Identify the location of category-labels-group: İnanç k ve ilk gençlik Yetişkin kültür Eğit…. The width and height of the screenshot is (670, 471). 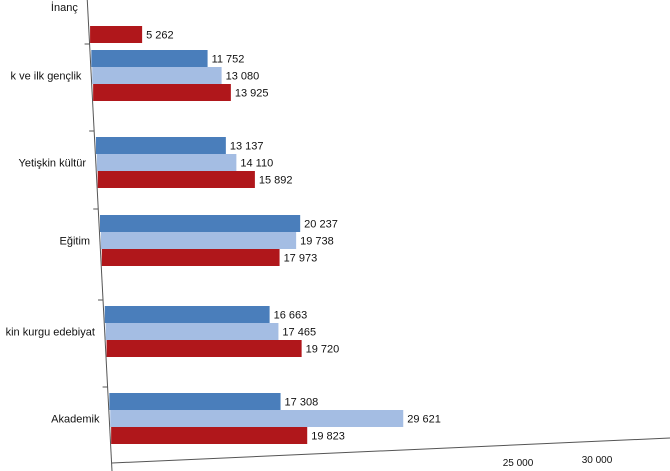
(53, 213).